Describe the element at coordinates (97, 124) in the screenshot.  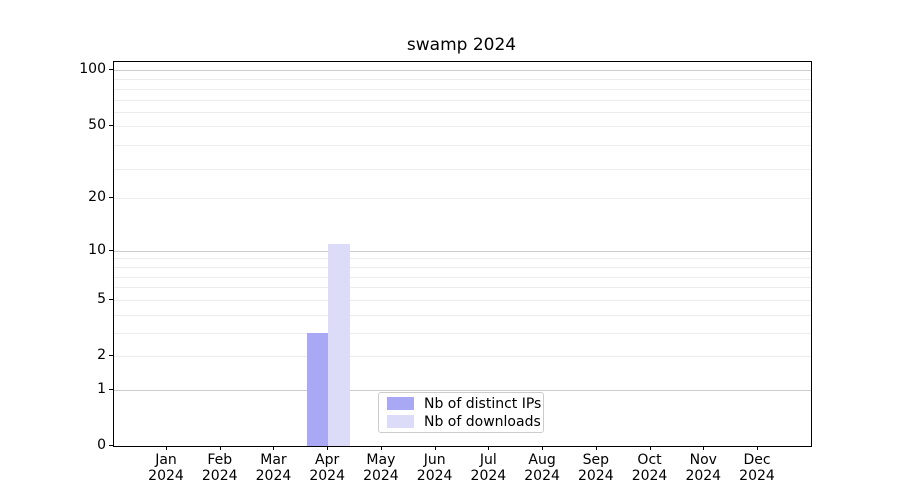
I see `y-tick-label: 50` at that location.